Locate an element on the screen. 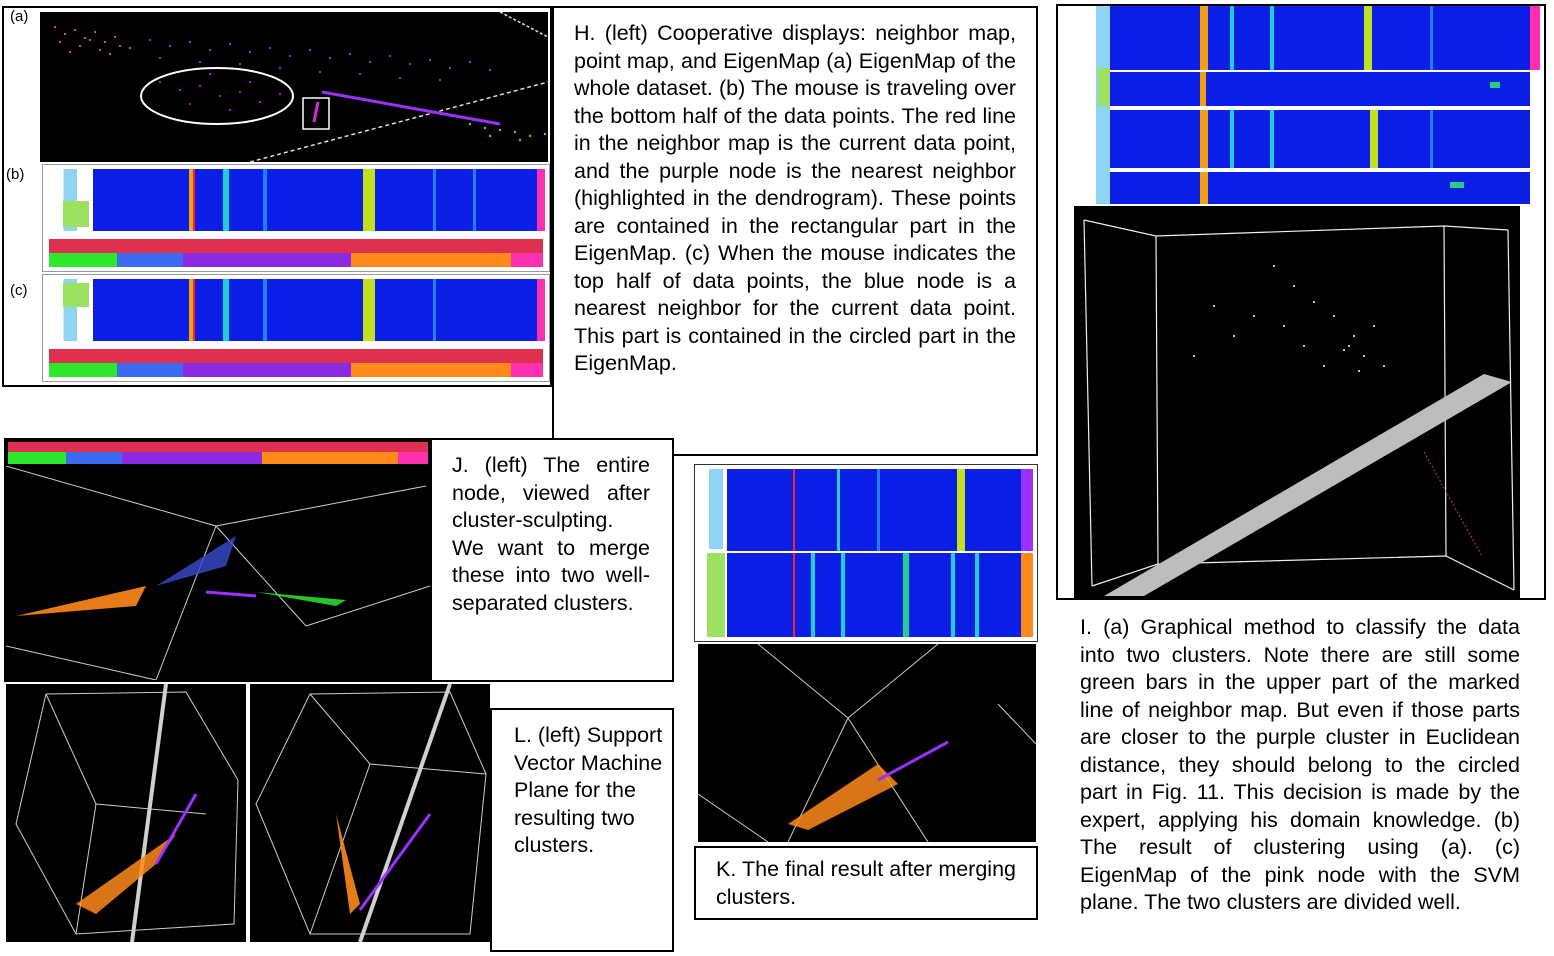  dendrogram-nodes-j is located at coordinates (218, 458).